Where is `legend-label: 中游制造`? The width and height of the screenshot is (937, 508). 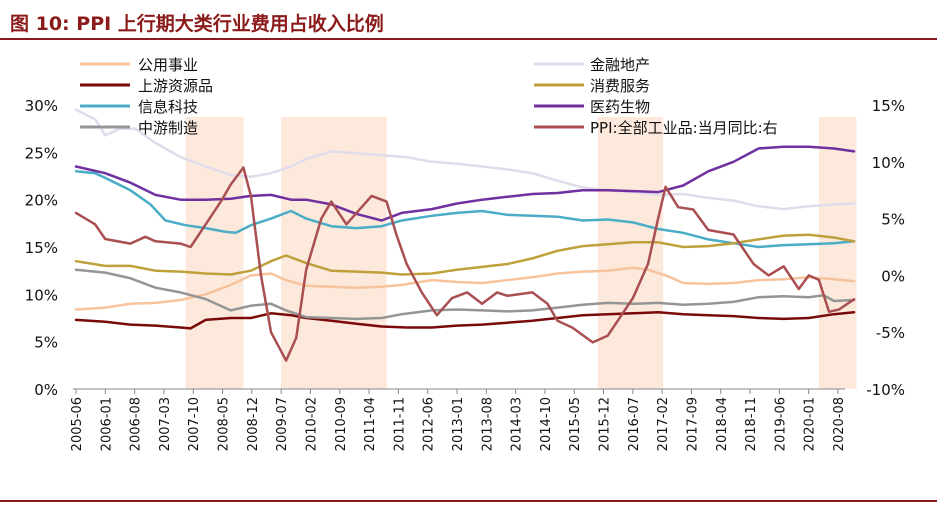 legend-label: 中游制造 is located at coordinates (168, 128).